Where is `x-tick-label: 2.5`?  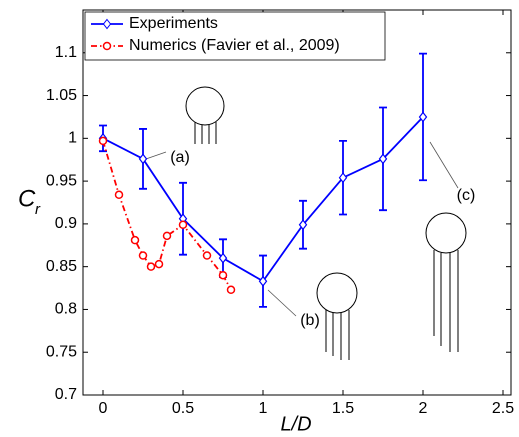 x-tick-label: 2.5 is located at coordinates (503, 408).